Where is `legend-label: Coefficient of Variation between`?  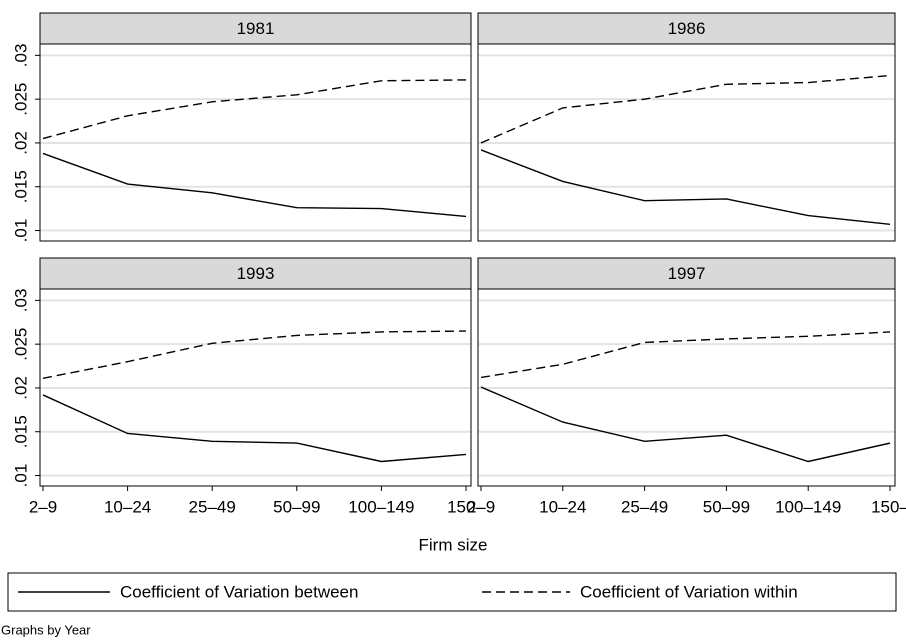 legend-label: Coefficient of Variation between is located at coordinates (239, 591).